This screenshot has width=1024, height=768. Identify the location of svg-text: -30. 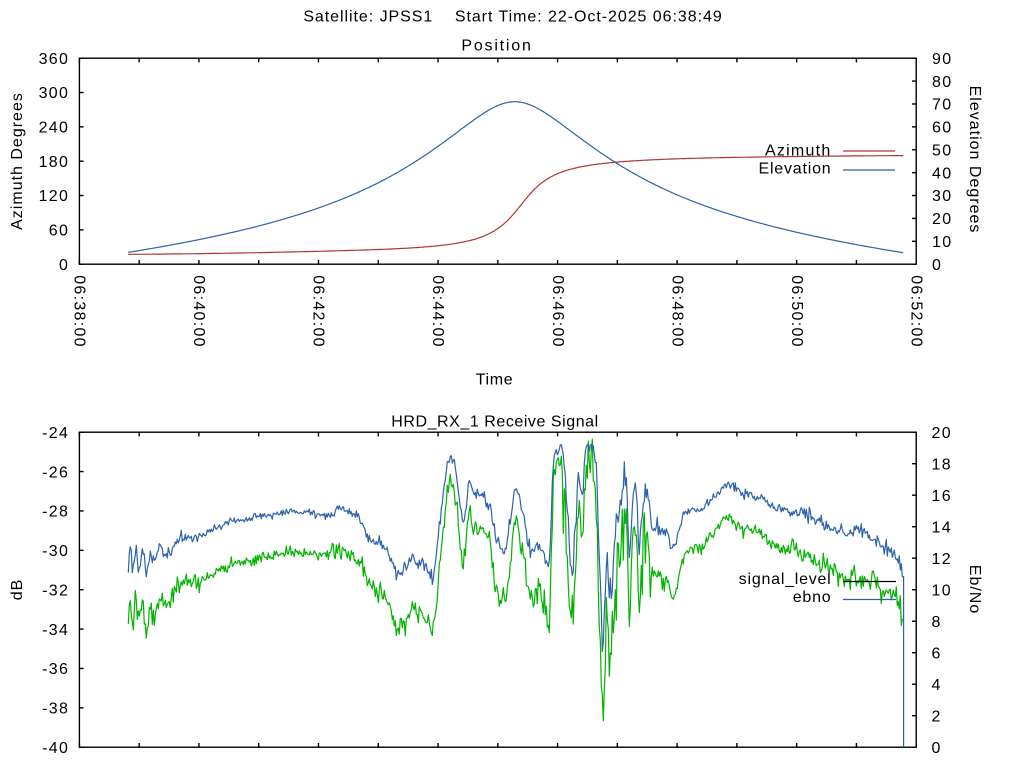
(55, 551).